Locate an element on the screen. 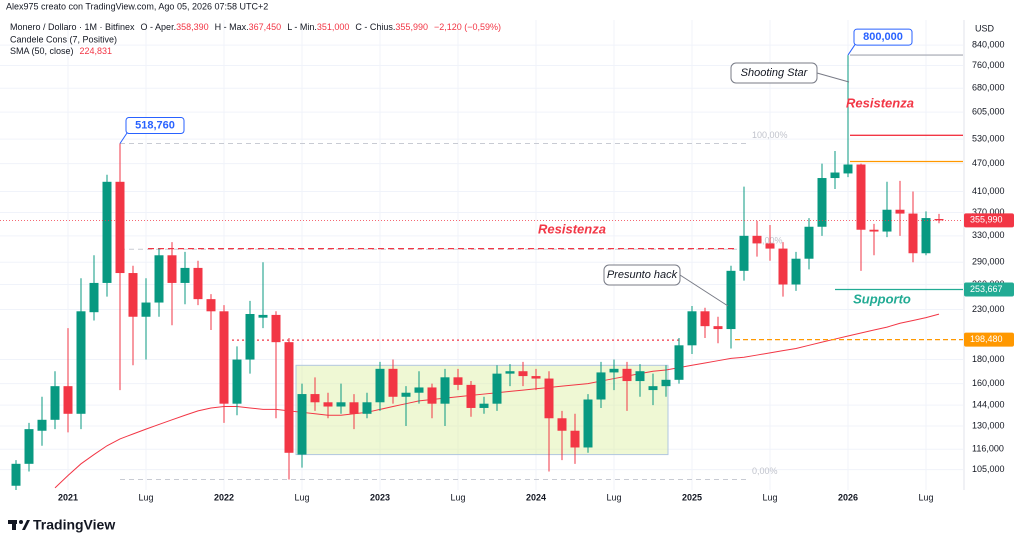 The height and width of the screenshot is (546, 1024). annotation: Shooting Star is located at coordinates (775, 73).